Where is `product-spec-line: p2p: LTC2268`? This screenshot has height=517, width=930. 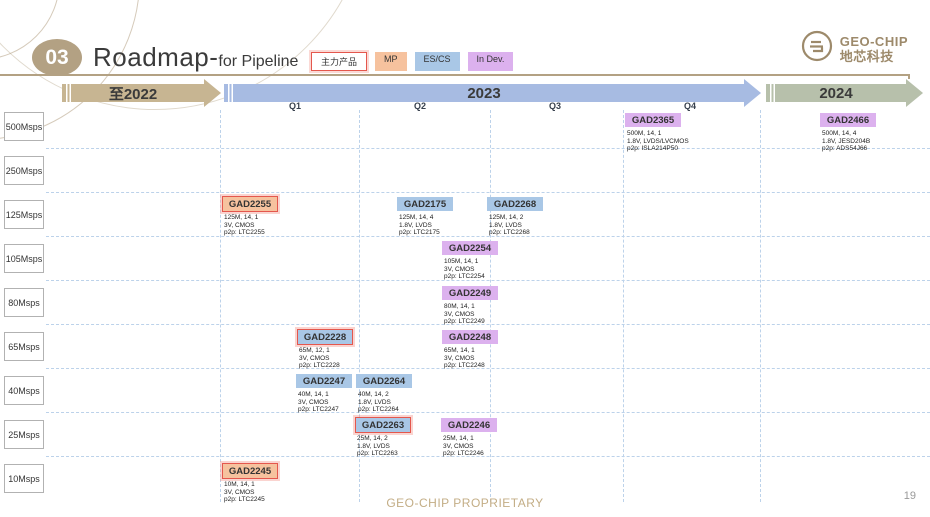 product-spec-line: p2p: LTC2268 is located at coordinates (509, 232).